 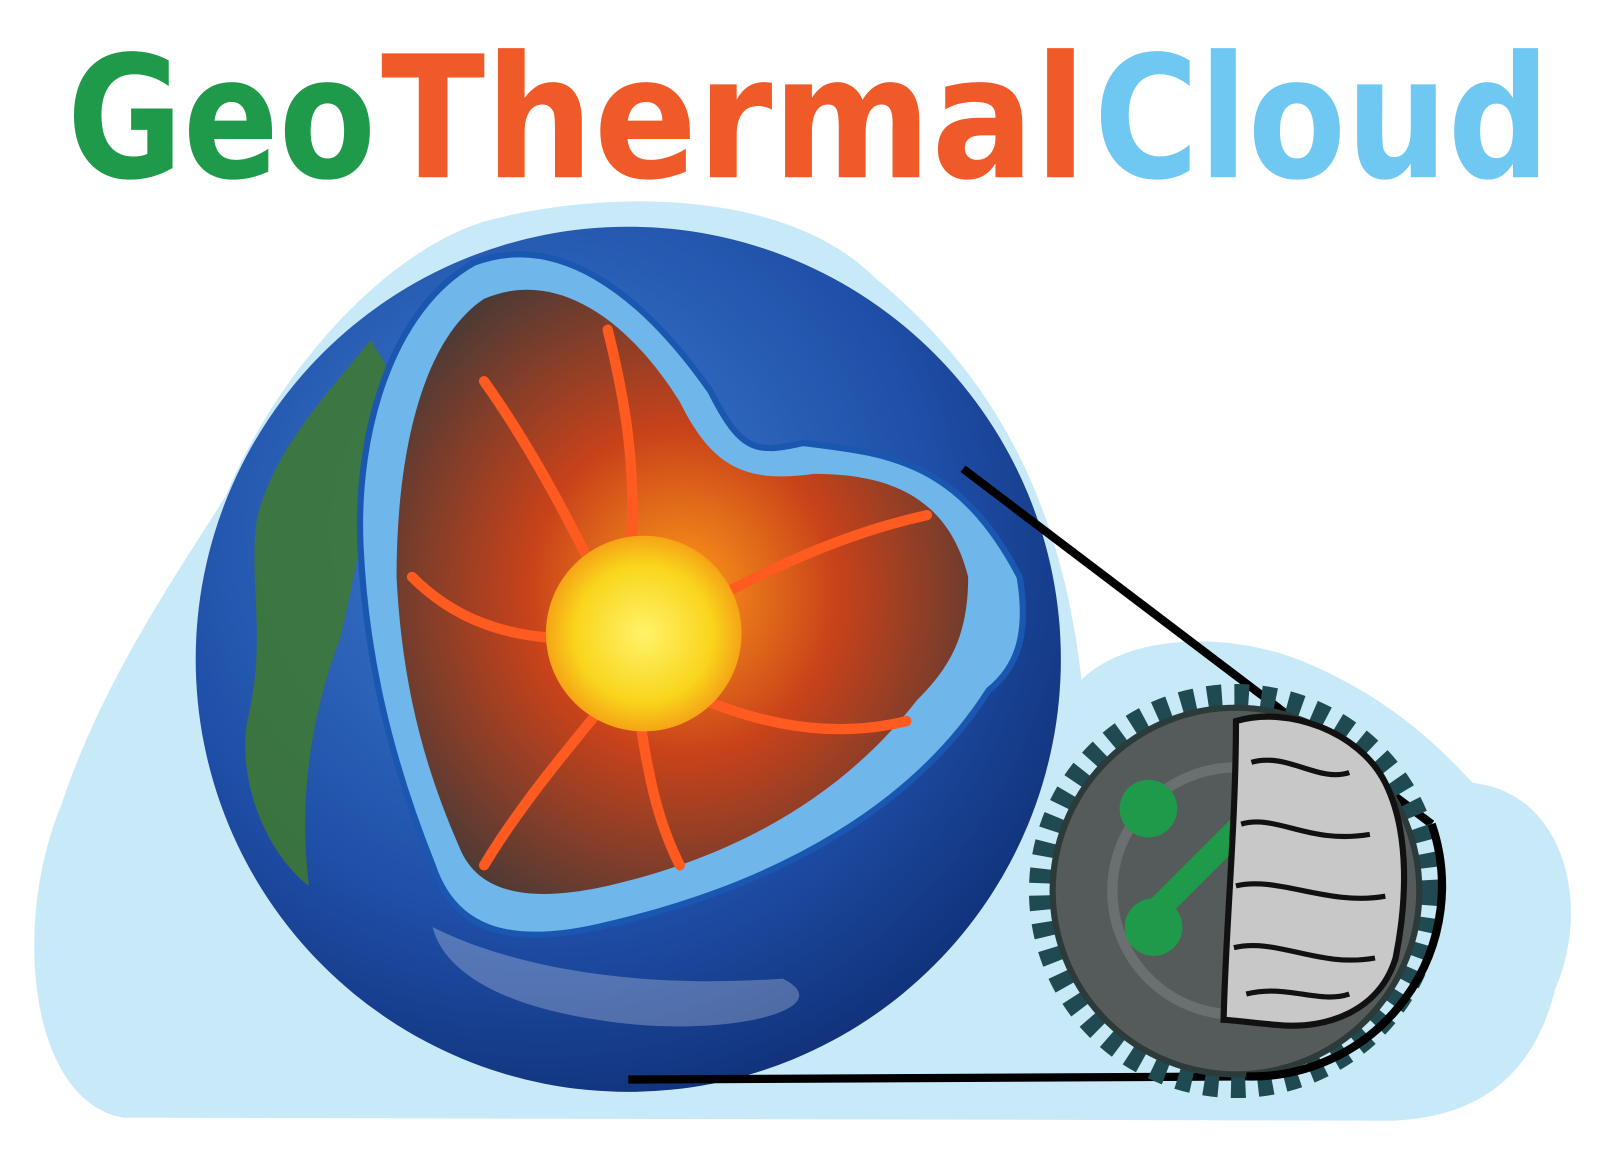 What do you see at coordinates (1200, 867) in the screenshot?
I see `wrench-handle` at bounding box center [1200, 867].